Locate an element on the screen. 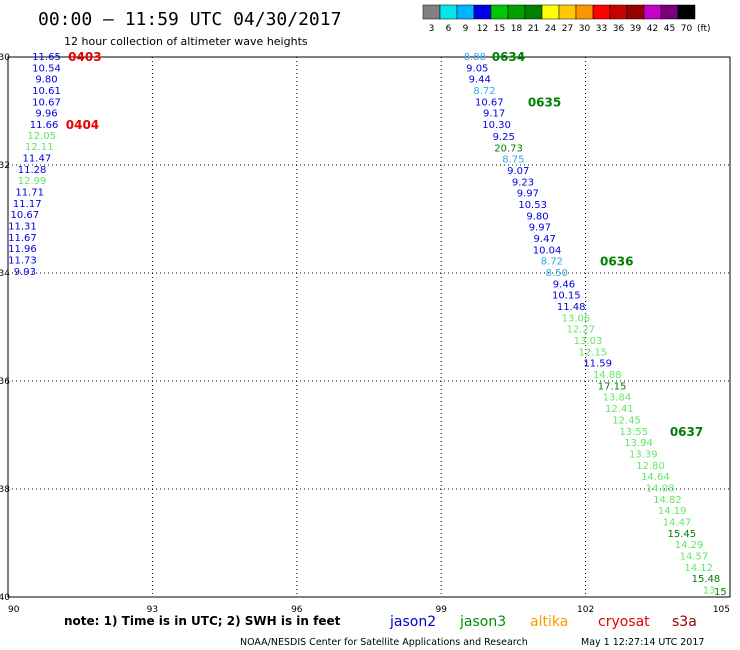  swh-value-label: 10.30 is located at coordinates (496, 125).